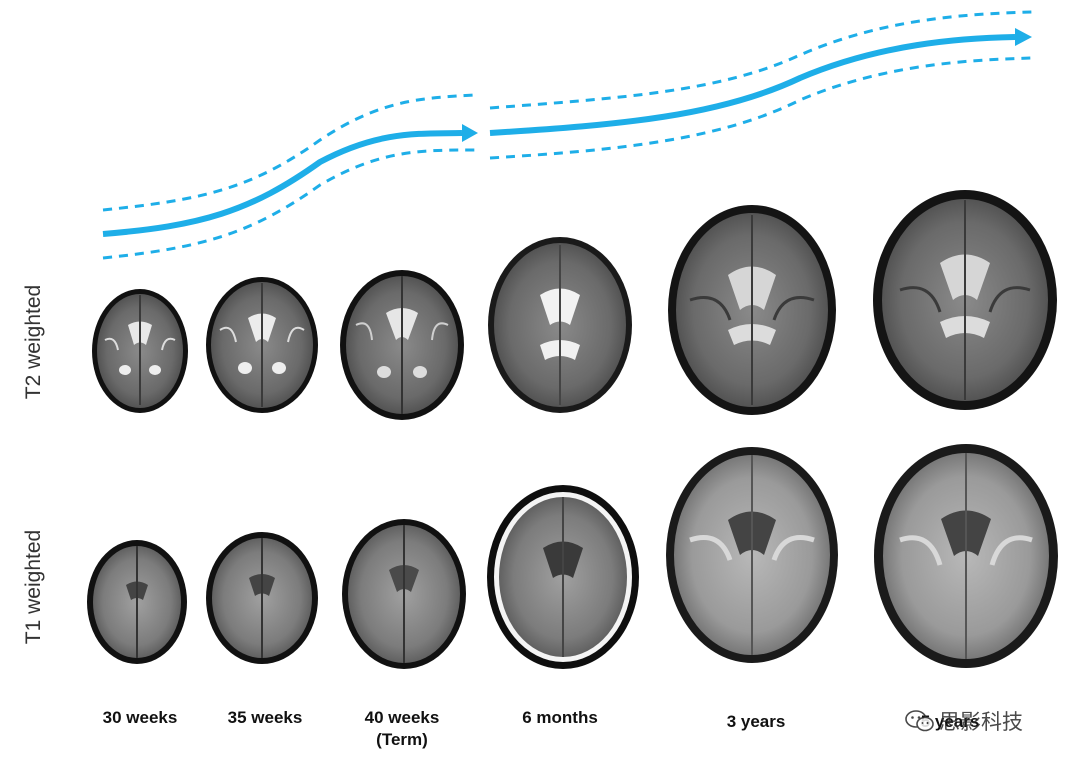  Describe the element at coordinates (402, 345) in the screenshot. I see `t2-scan-40-weeks` at that location.